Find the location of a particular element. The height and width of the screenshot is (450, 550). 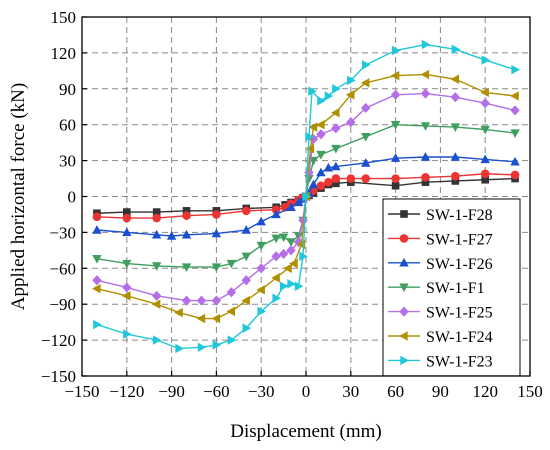

x-tick-label: 0 is located at coordinates (306, 391).